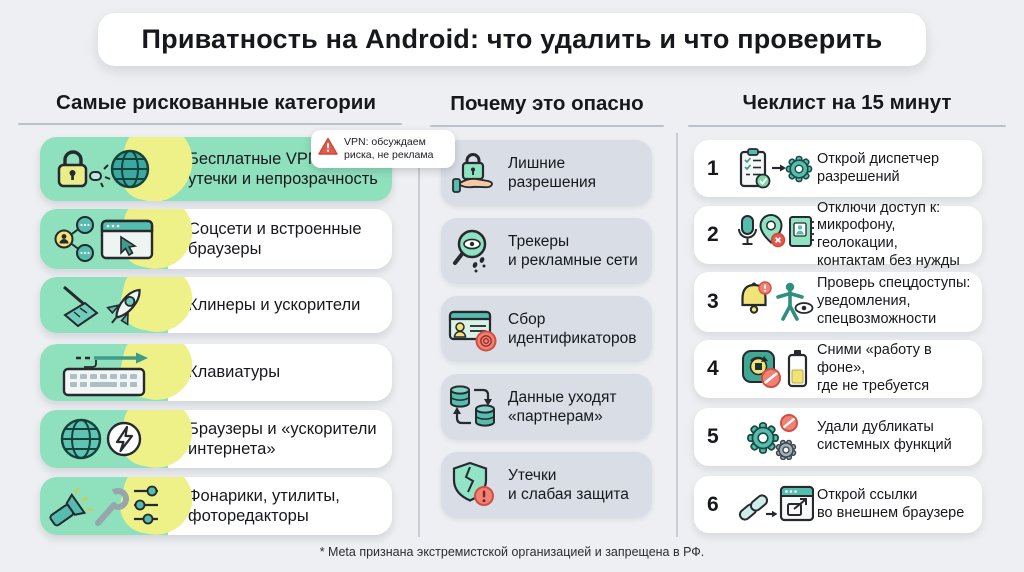 Image resolution: width=1024 pixels, height=572 pixels. I want to click on checklist-item-2: 2 Отключи доступ к:, so click(838, 234).